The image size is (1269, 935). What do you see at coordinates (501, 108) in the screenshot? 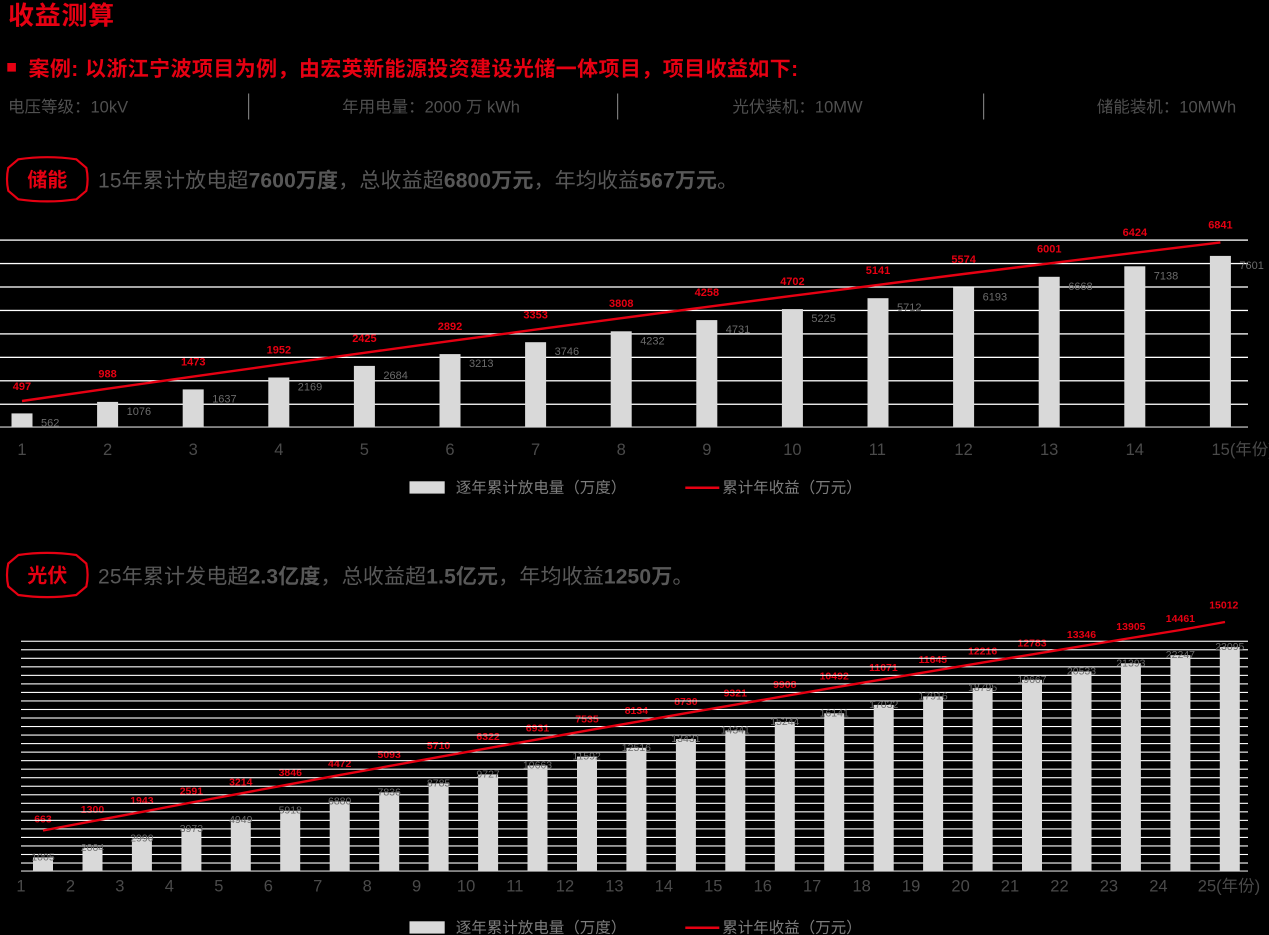
I see `svg-text: kWh` at bounding box center [501, 108].